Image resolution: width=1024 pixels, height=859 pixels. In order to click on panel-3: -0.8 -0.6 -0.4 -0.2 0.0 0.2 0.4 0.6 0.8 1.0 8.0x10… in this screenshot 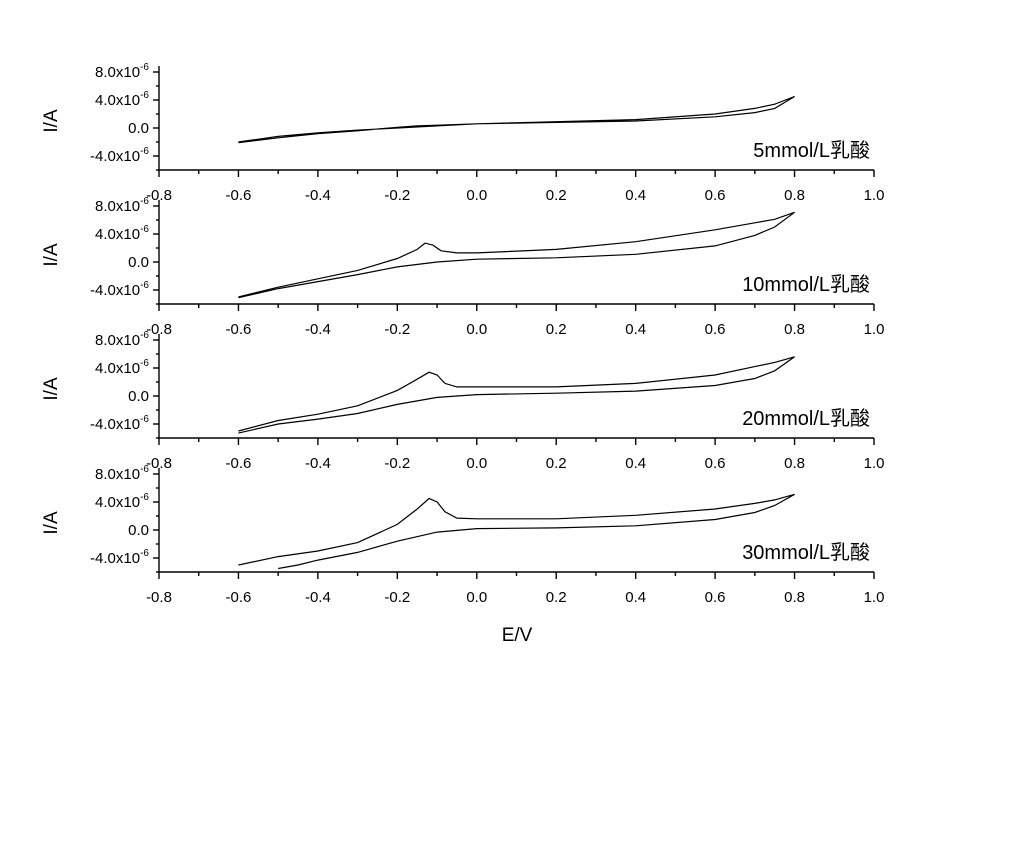, I will do `click(462, 401)`.